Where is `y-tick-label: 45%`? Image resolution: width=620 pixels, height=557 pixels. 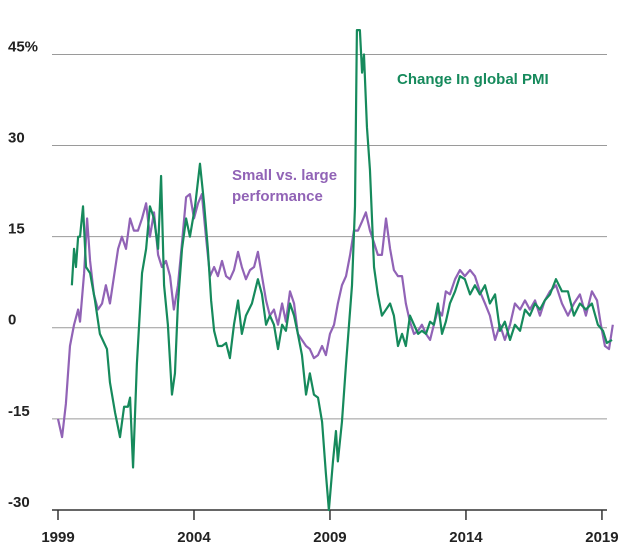 y-tick-label: 45% is located at coordinates (23, 46).